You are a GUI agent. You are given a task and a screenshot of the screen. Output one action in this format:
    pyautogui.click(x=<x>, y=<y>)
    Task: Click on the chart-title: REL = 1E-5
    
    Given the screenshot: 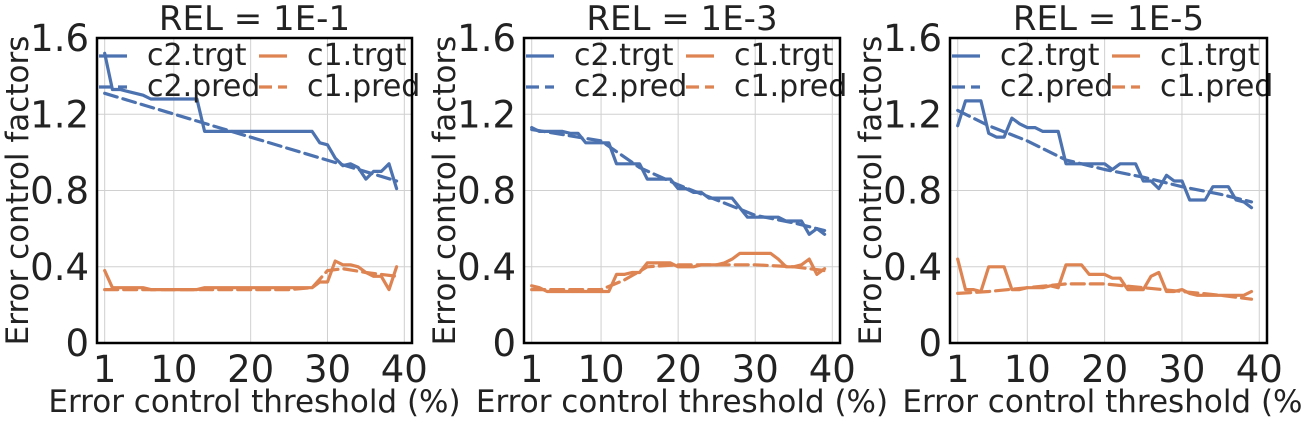 What is the action you would take?
    pyautogui.click(x=1108, y=19)
    